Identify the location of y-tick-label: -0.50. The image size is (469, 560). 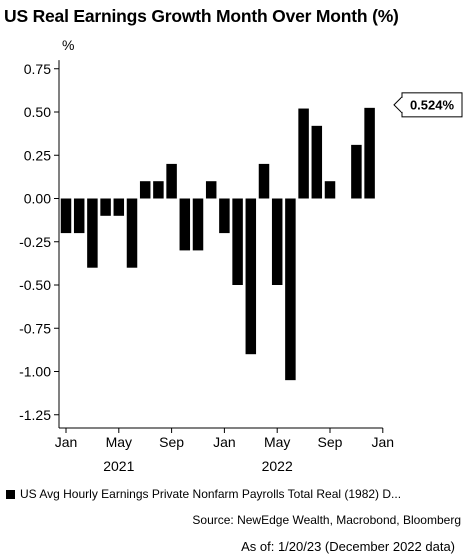
(35, 285).